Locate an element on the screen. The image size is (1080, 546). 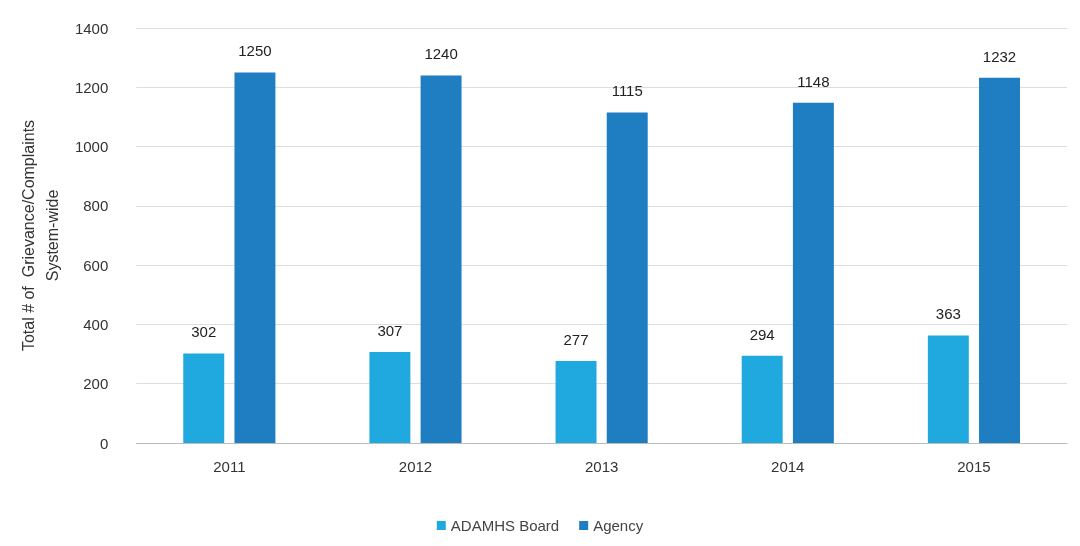
x-tick-label: 2011 is located at coordinates (229, 466).